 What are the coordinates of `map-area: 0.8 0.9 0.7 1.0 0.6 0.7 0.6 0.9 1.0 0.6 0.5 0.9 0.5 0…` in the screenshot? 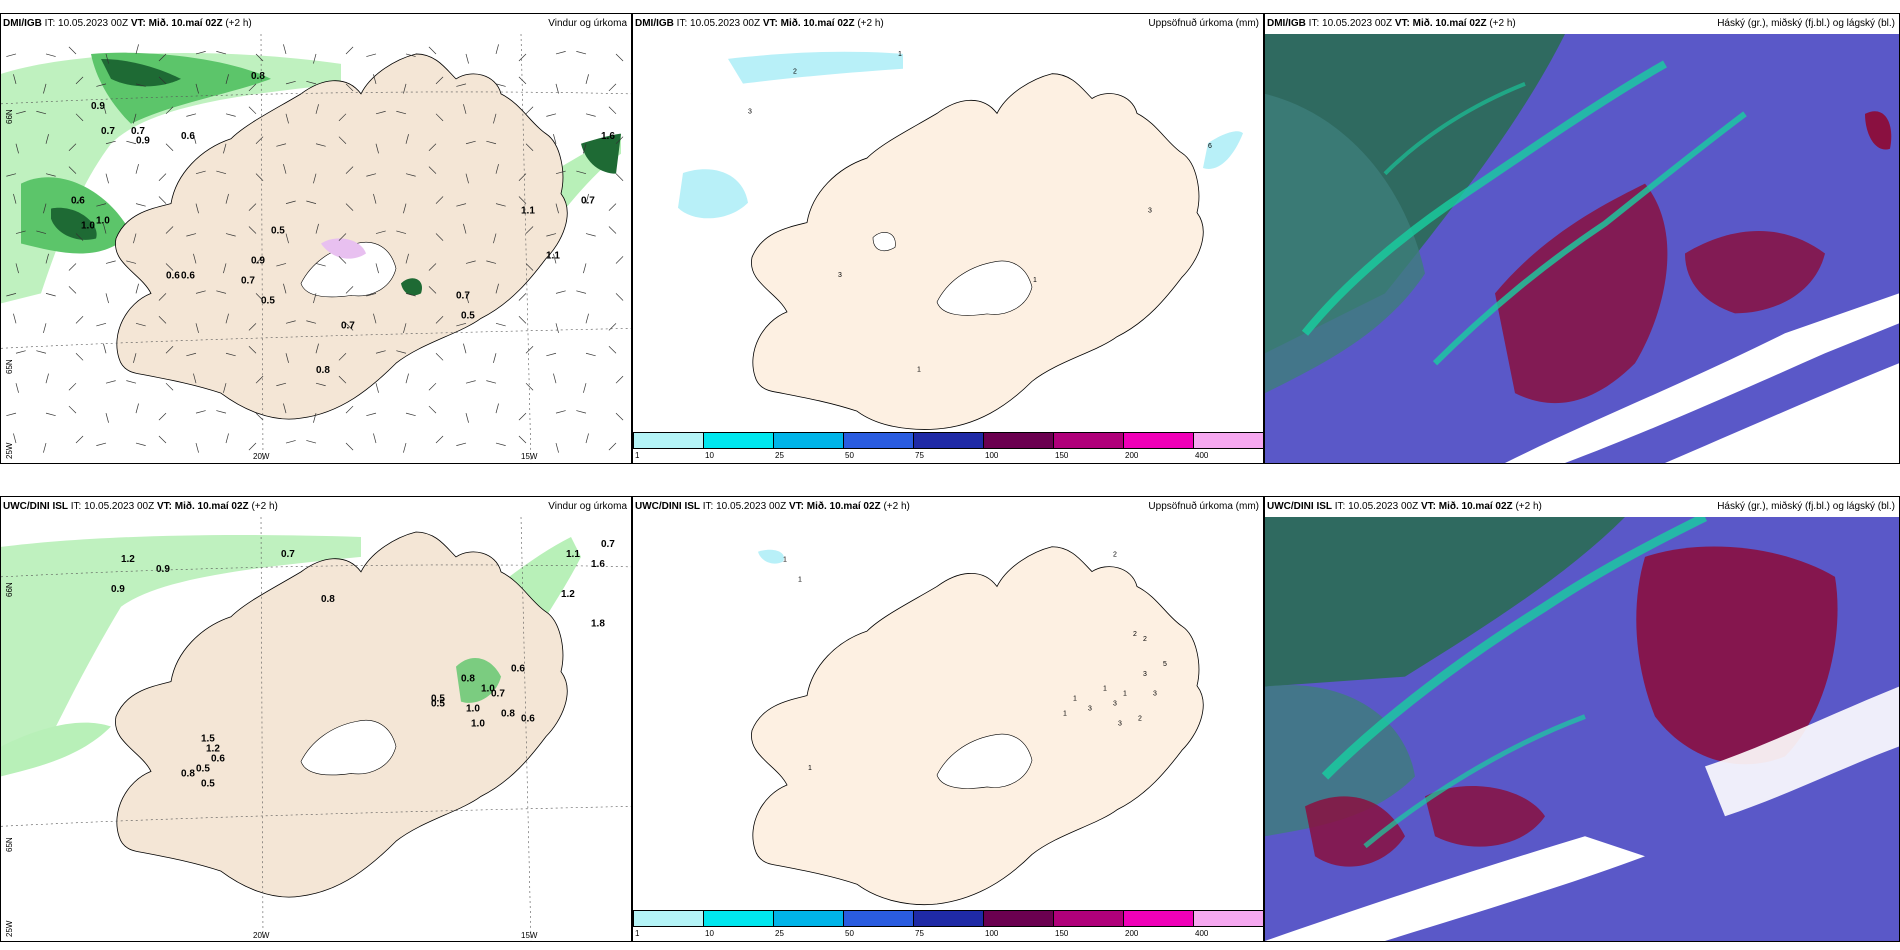 It's located at (316, 248).